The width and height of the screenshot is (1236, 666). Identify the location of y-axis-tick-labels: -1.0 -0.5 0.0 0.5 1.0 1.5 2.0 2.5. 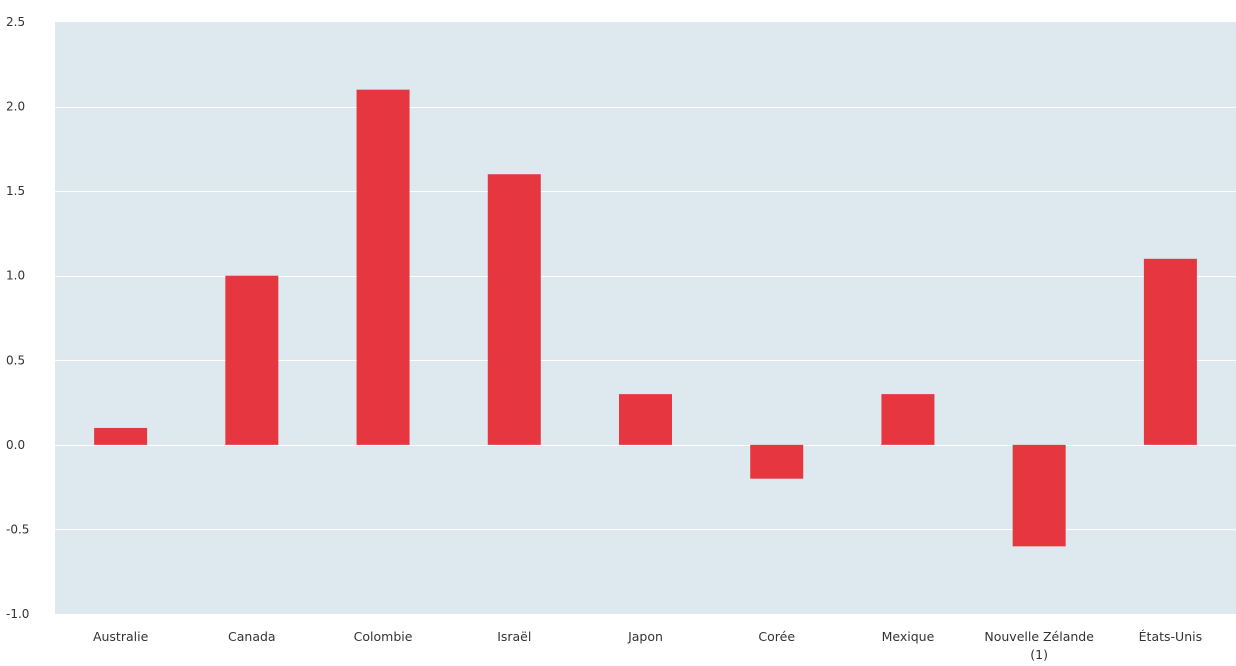
(17, 318).